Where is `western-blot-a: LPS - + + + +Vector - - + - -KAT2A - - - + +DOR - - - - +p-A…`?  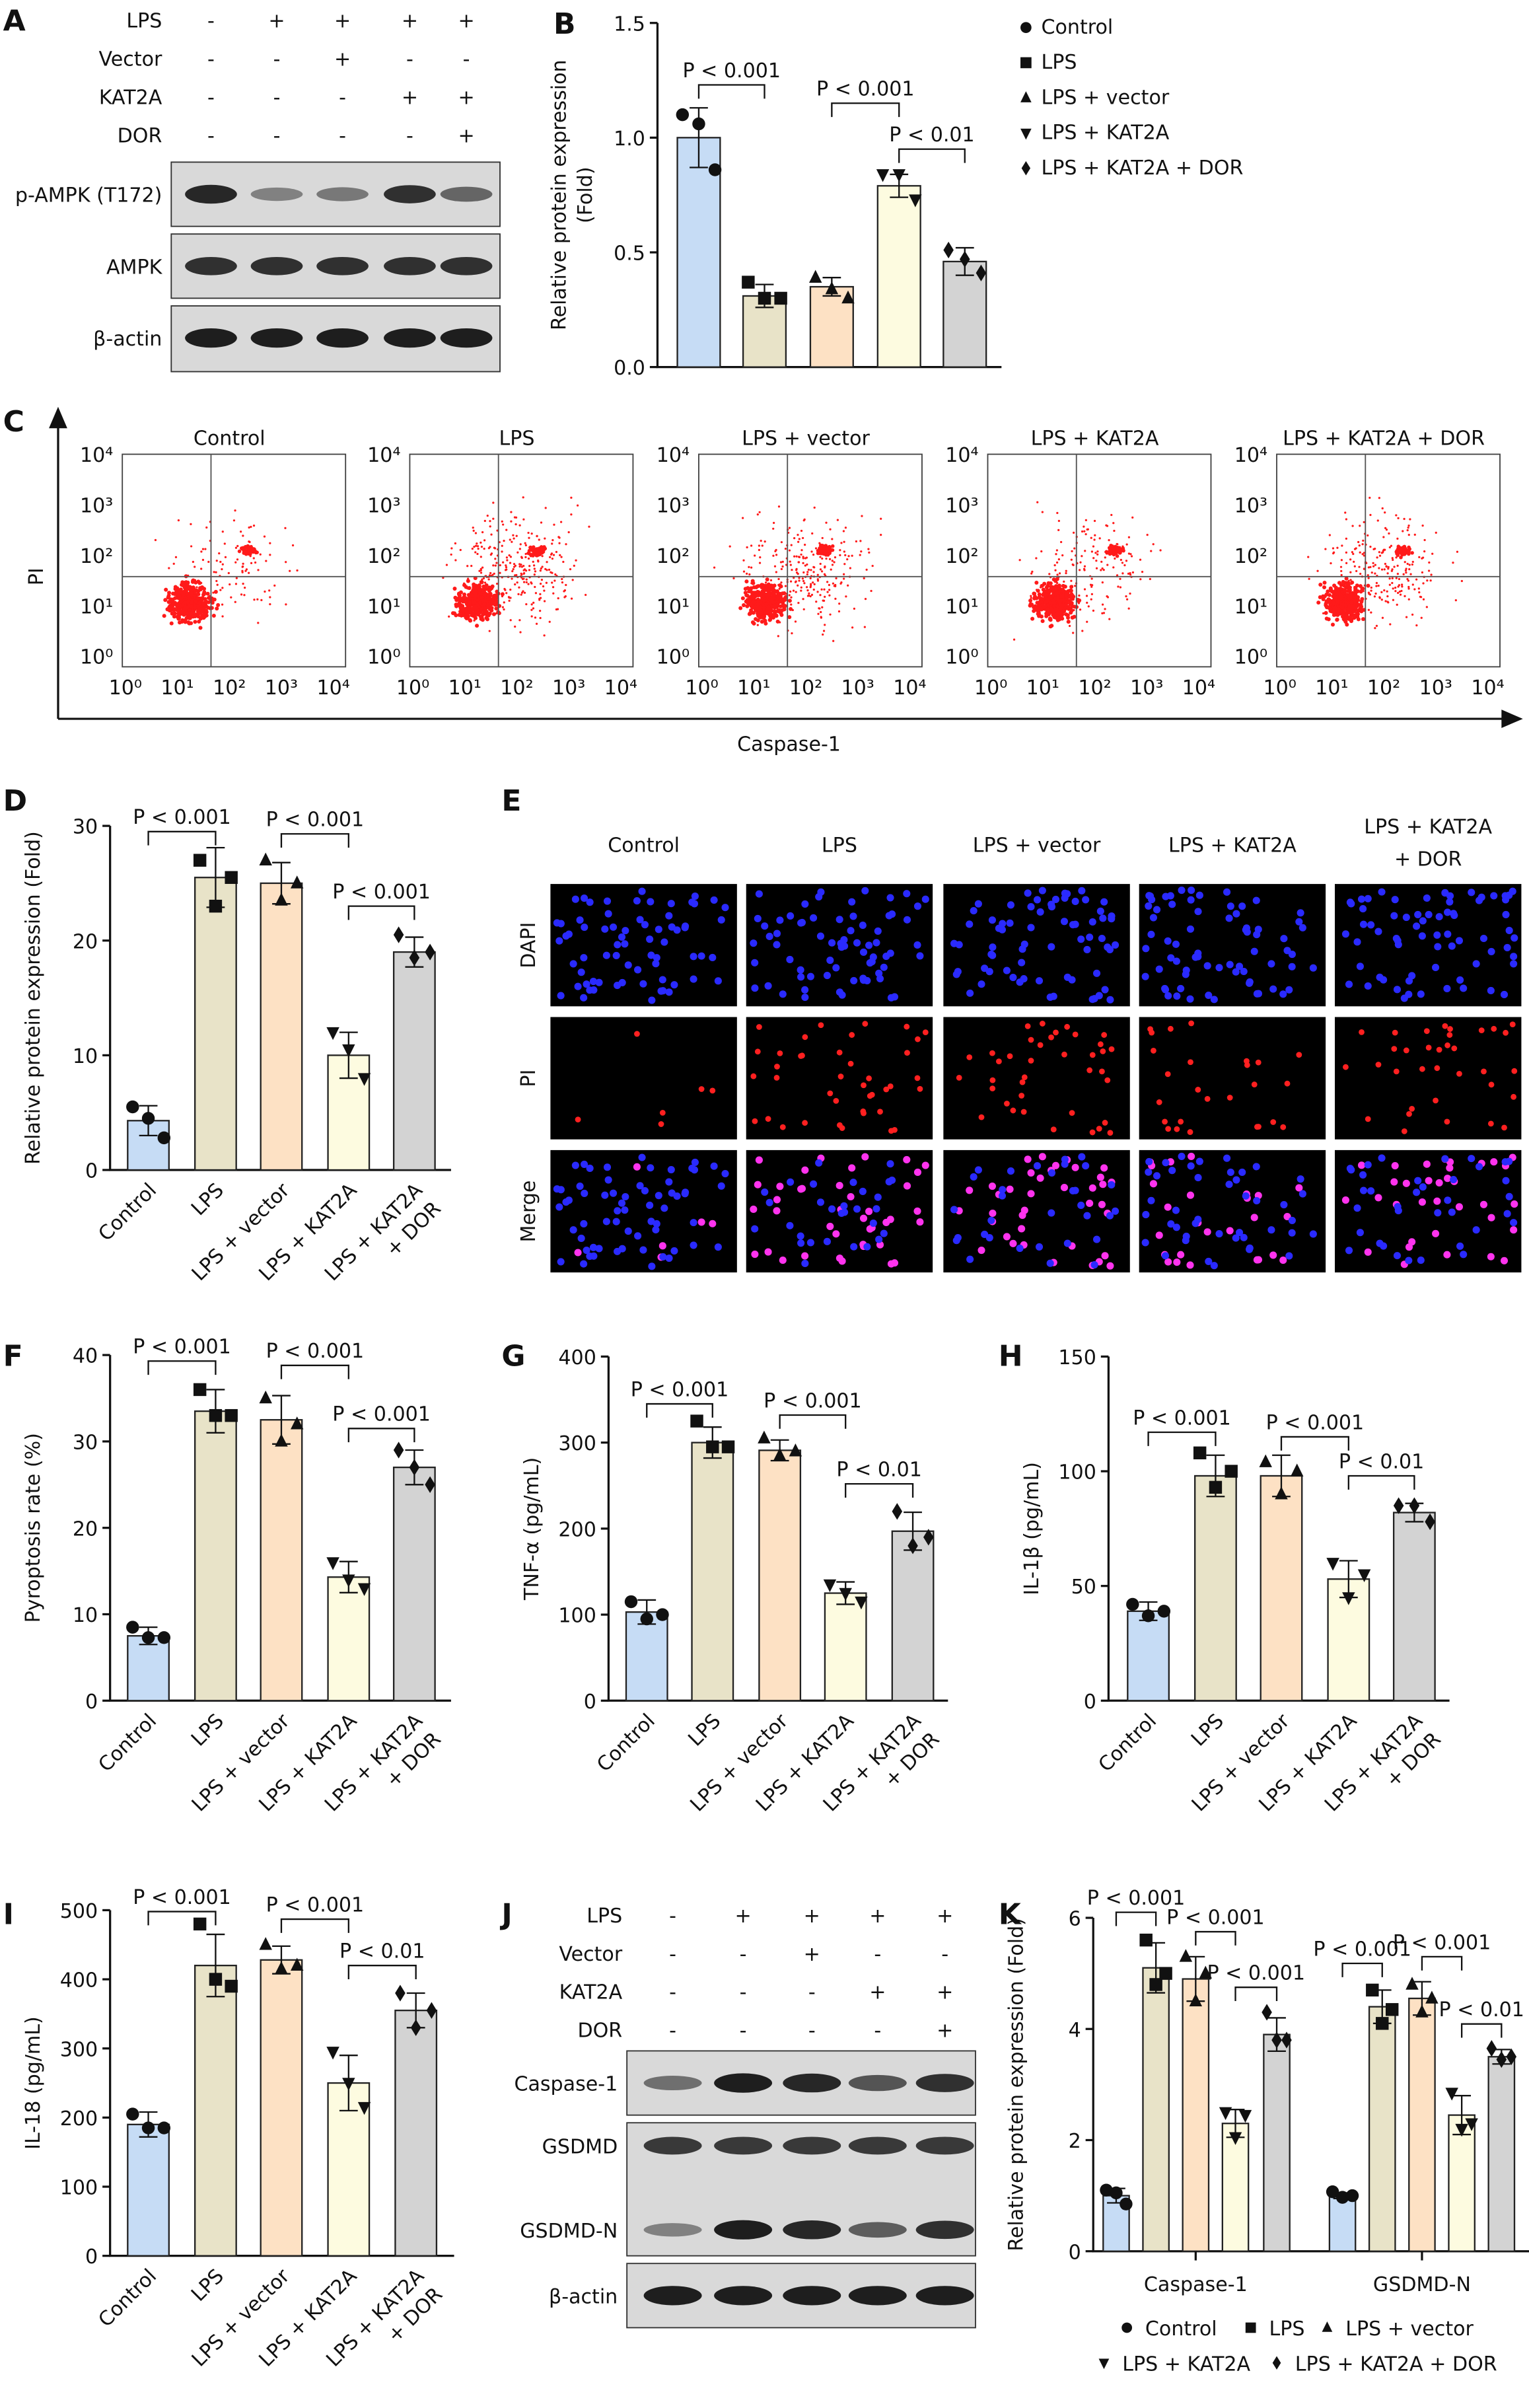
western-blot-a: LPS - + + + +Vector - - + - -KAT2A - - - + +DOR - - - - +p-A… is located at coordinates (258, 192).